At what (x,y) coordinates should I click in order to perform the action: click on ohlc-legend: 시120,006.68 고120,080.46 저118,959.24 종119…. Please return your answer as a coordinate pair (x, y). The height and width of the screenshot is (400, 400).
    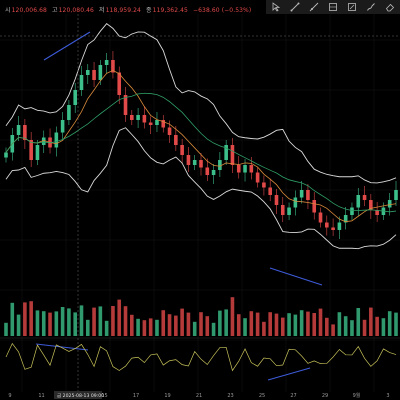
    Looking at the image, I should click on (129, 9).